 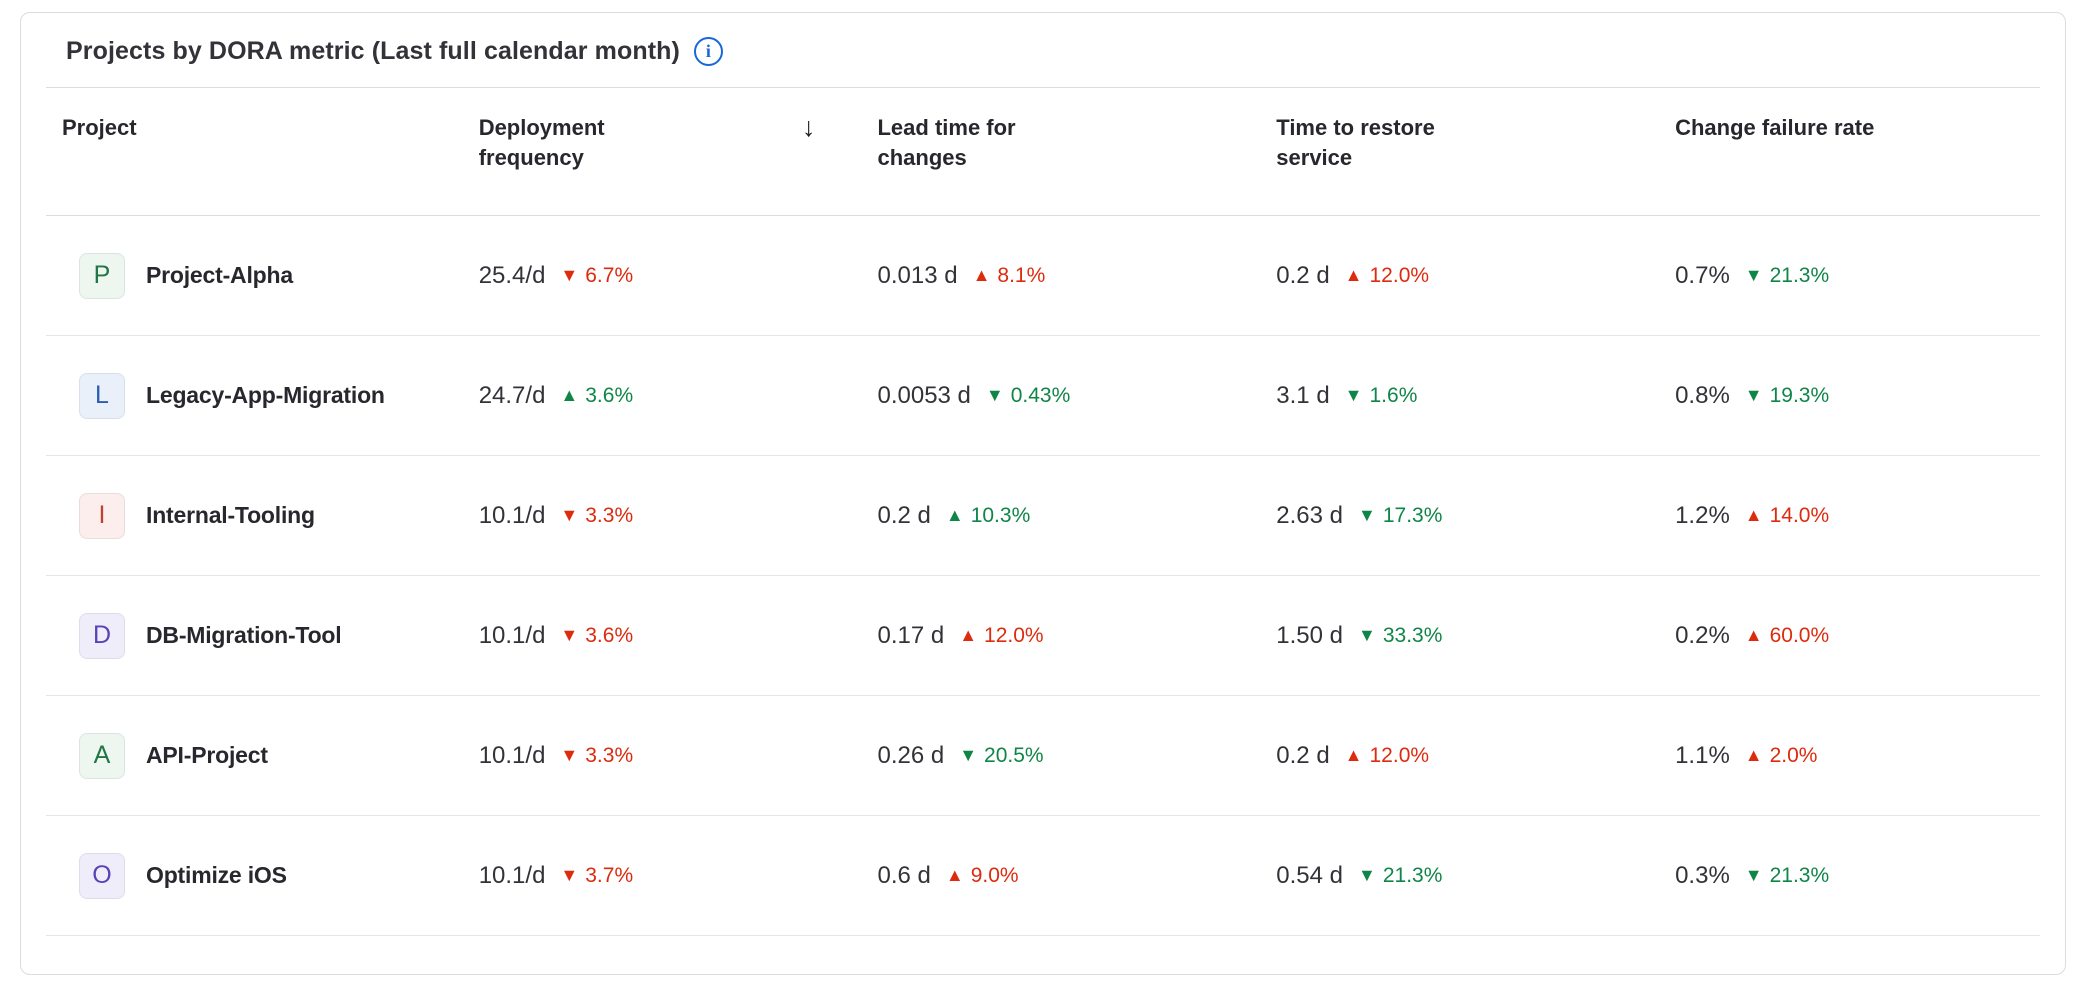 What do you see at coordinates (230, 515) in the screenshot?
I see `project-name: Internal-Tooling` at bounding box center [230, 515].